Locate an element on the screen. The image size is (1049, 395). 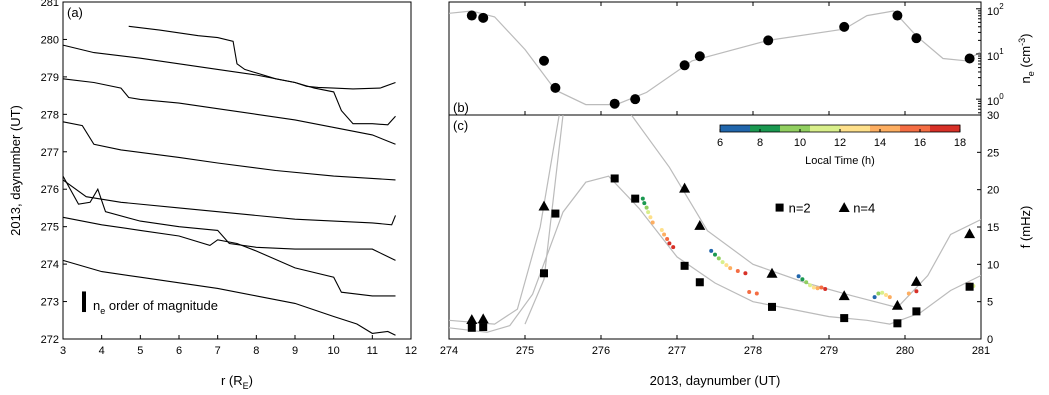
legend-n4-label: n=4 is located at coordinates (864, 208).